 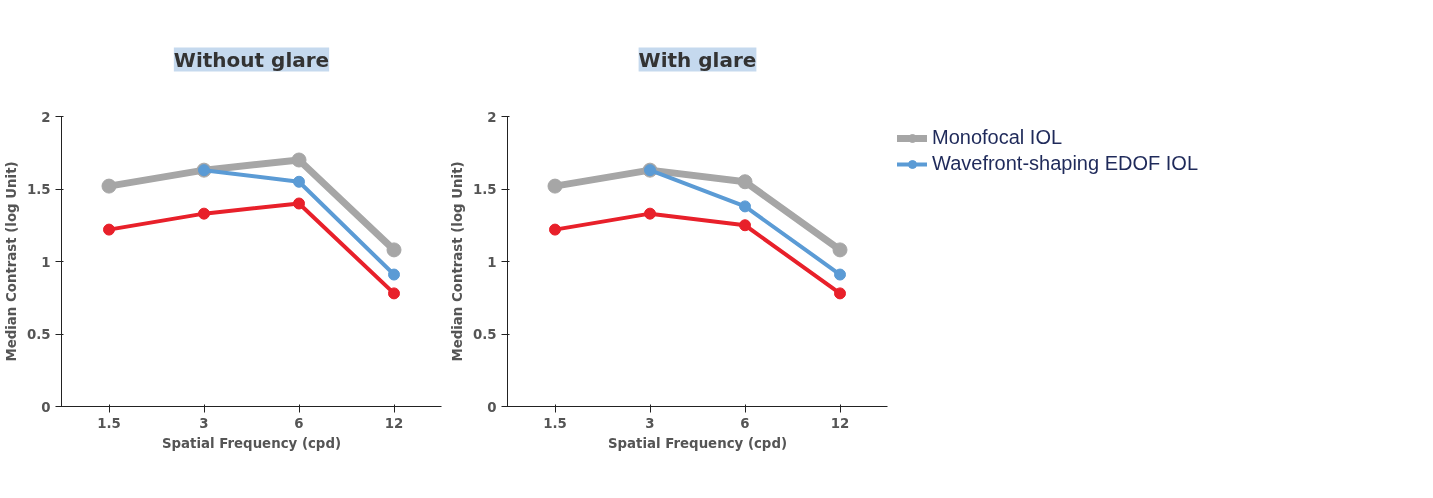 I want to click on legend-label: Wavefront-shaping EDOF IOL, so click(x=1065, y=163).